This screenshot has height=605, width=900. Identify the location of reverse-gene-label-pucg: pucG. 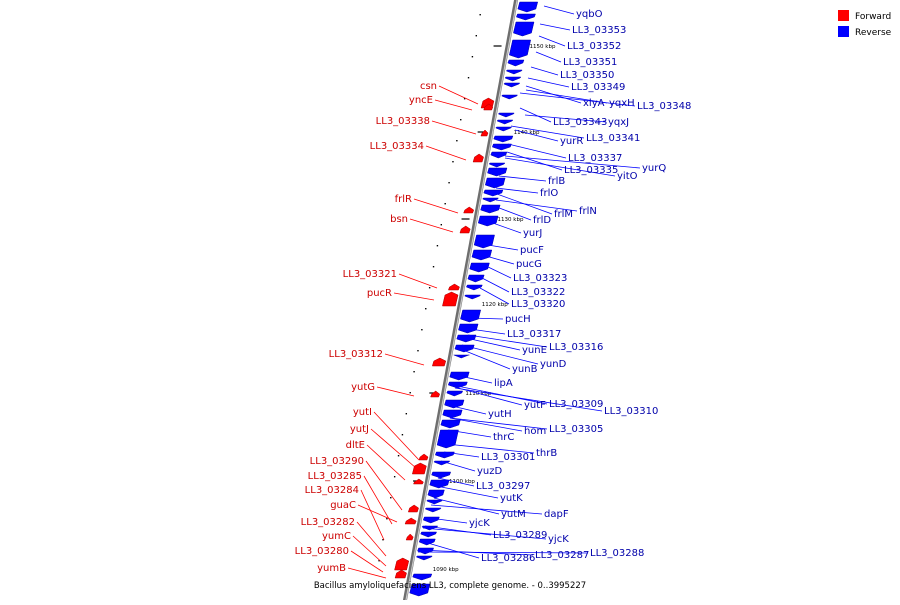
(529, 264).